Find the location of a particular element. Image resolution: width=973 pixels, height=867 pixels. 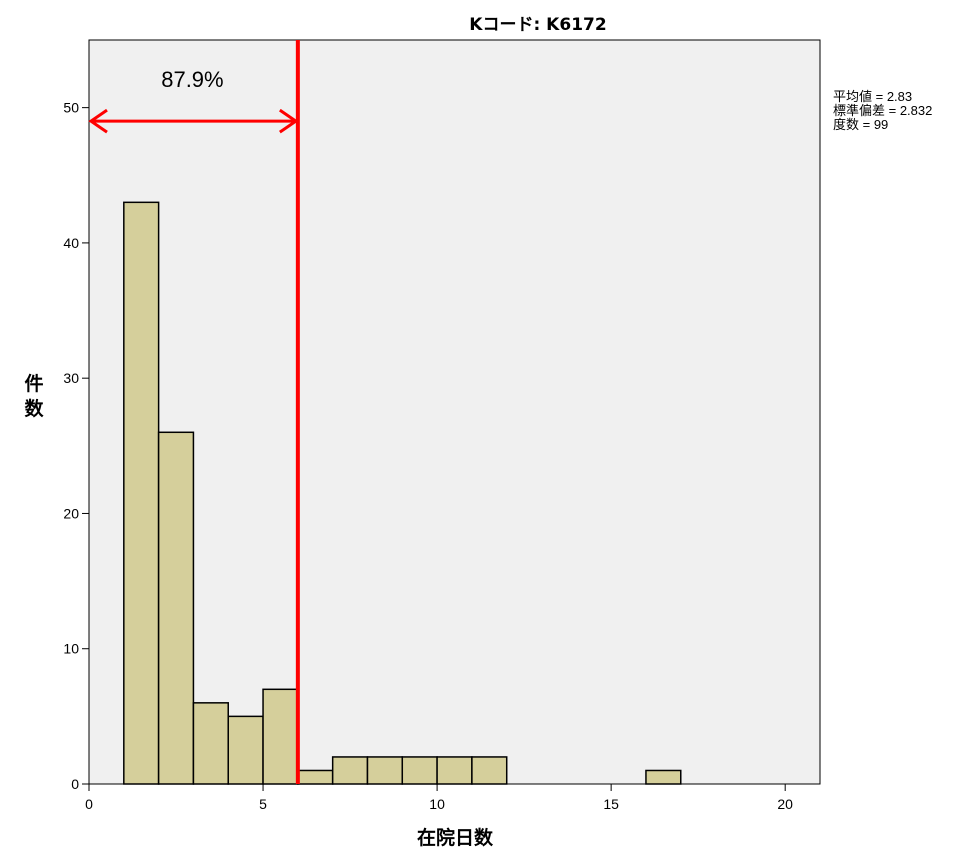

stats-count: 度数 = 99 is located at coordinates (860, 124).